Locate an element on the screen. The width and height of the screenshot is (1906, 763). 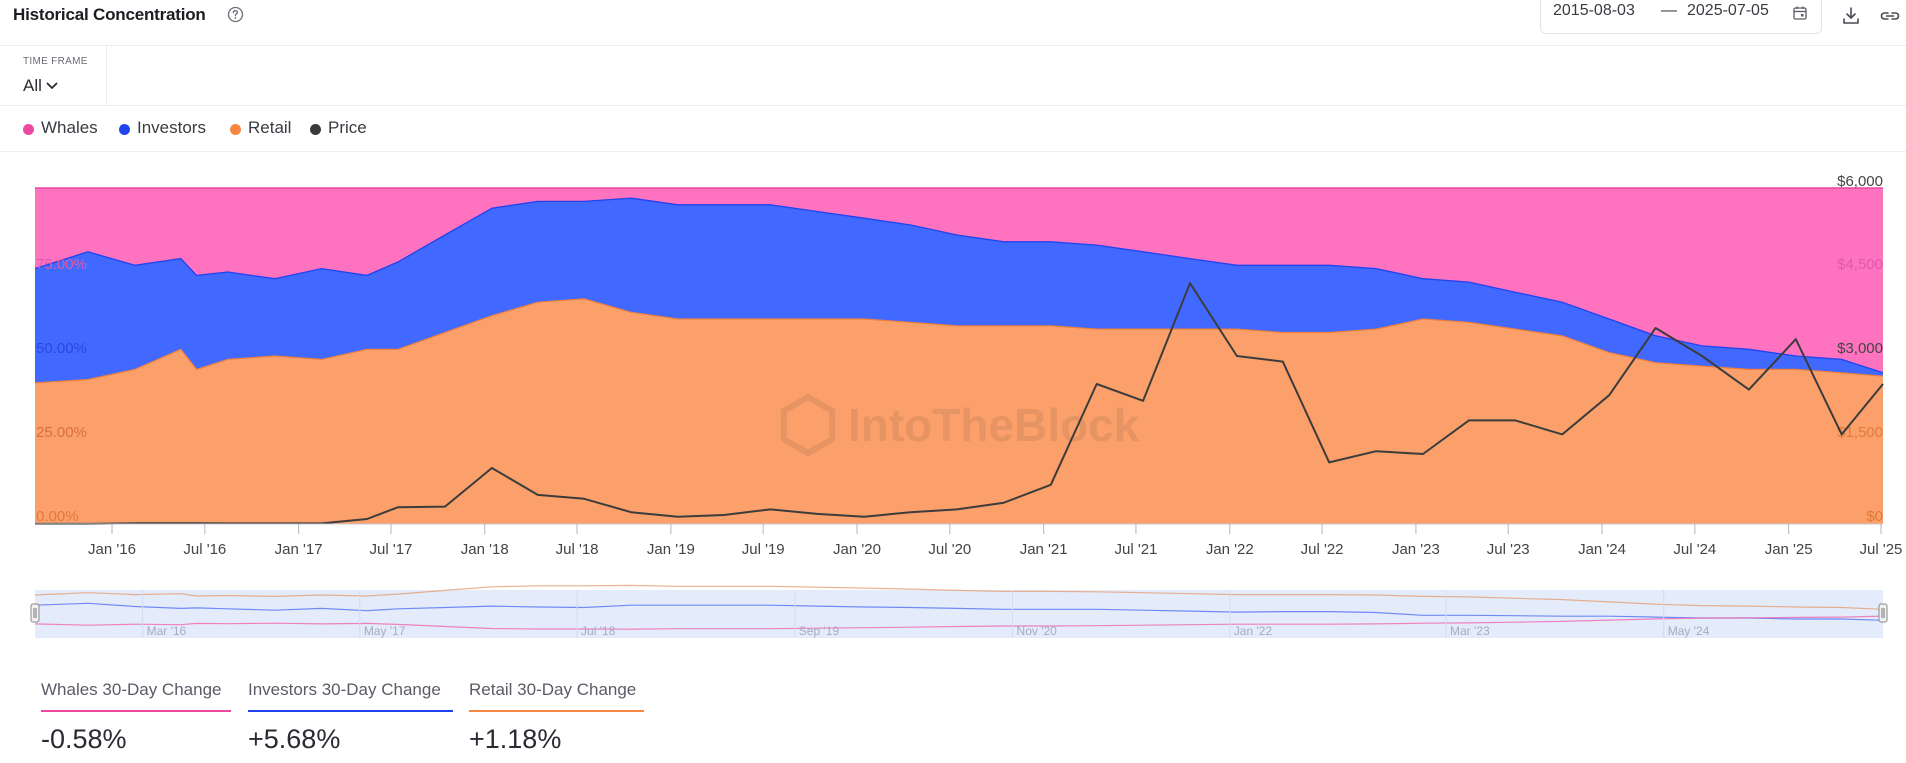
date-range-picker: 2015-08-03 — 2025-07-05 is located at coordinates (1681, 17).